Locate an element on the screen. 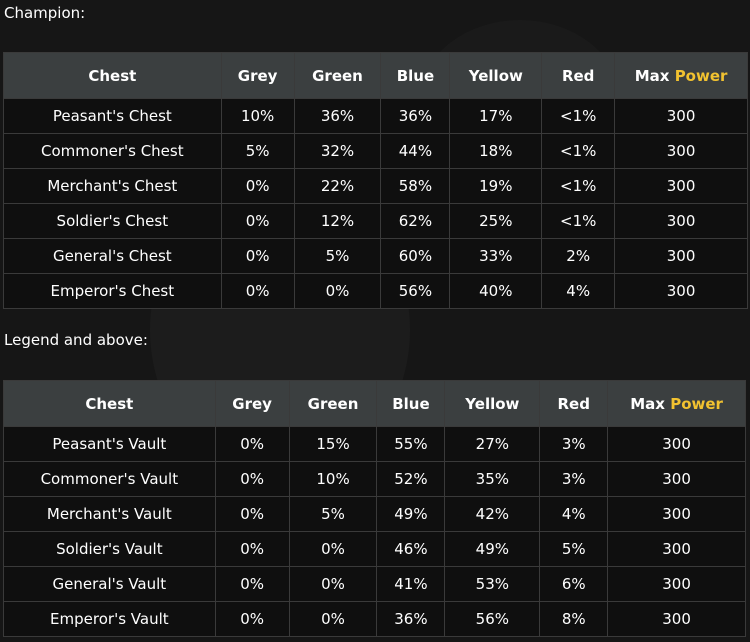  table-row: Merchant's Chest 0% 22% 58% 19% <1% 300 is located at coordinates (375, 186).